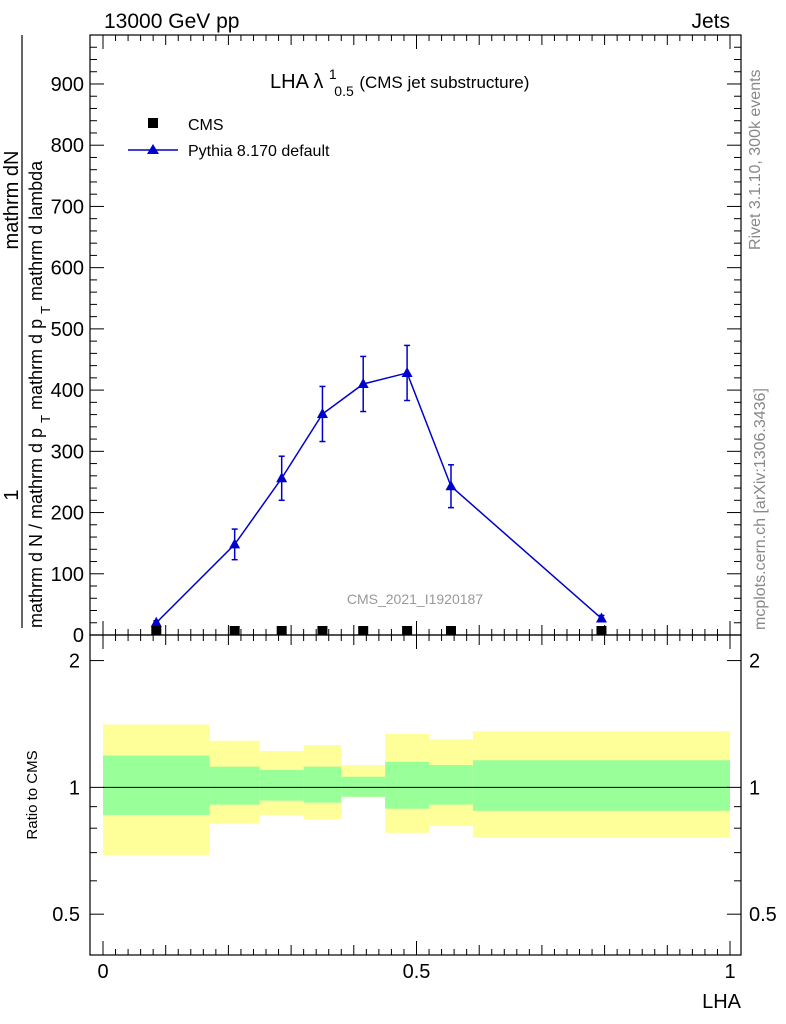 The image size is (786, 1024). Describe the element at coordinates (153, 123) in the screenshot. I see `legend-cms-marker` at that location.